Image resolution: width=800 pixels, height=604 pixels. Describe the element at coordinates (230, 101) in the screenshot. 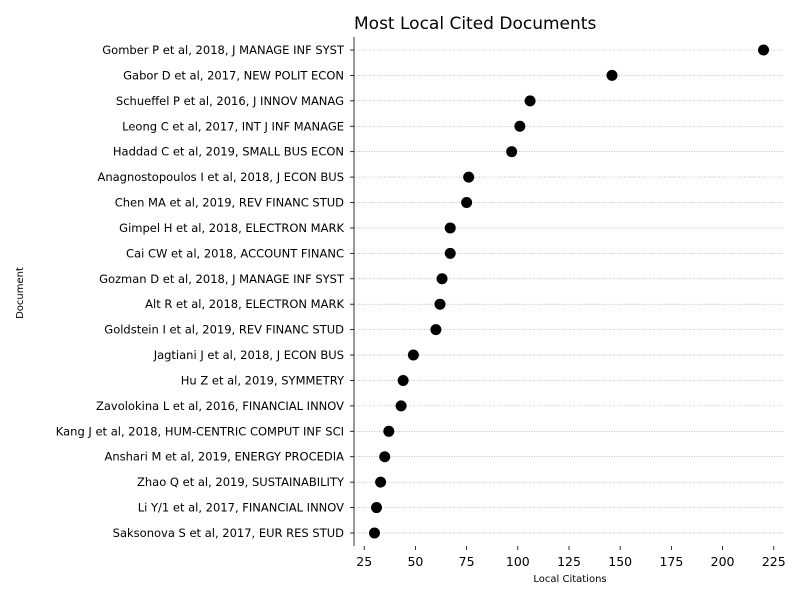

I see `y-tick-label: Schueffel P et al, 2016, J INNOV MANAG` at that location.